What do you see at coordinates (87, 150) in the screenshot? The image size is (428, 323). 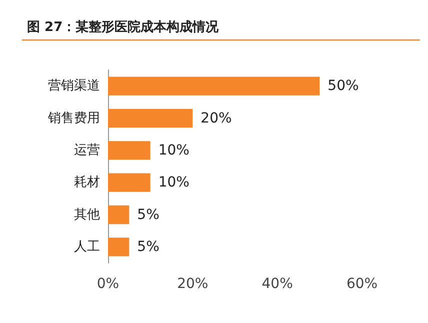 I see `y-tick-label: 运营` at bounding box center [87, 150].